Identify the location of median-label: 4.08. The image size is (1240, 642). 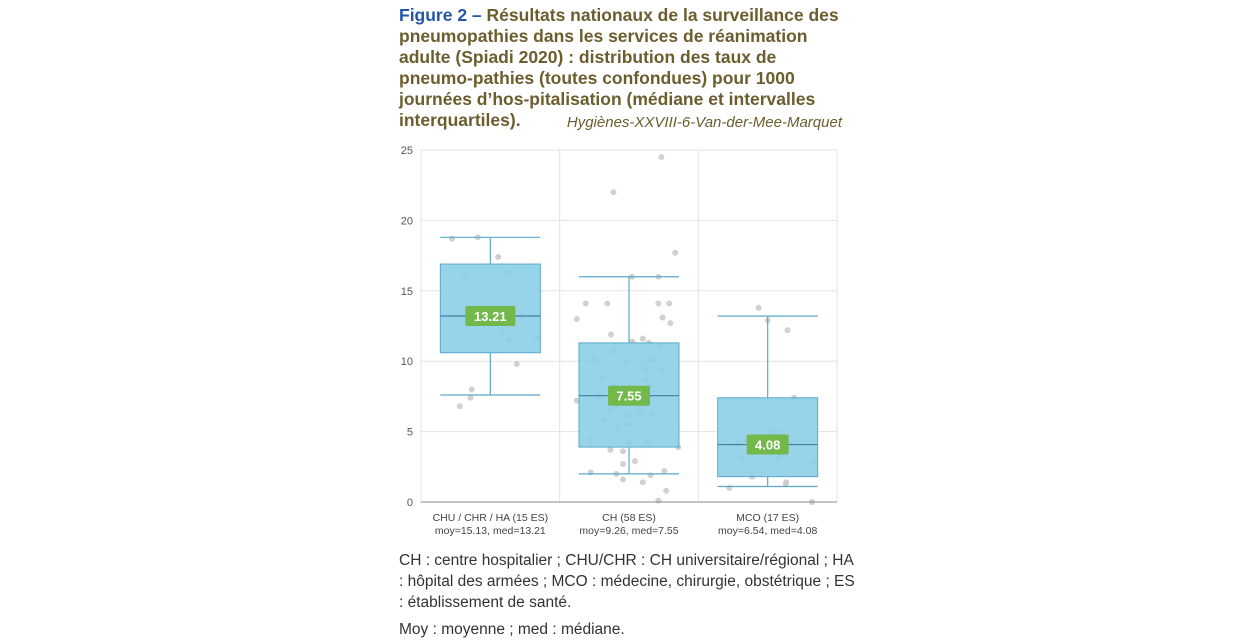
(767, 445).